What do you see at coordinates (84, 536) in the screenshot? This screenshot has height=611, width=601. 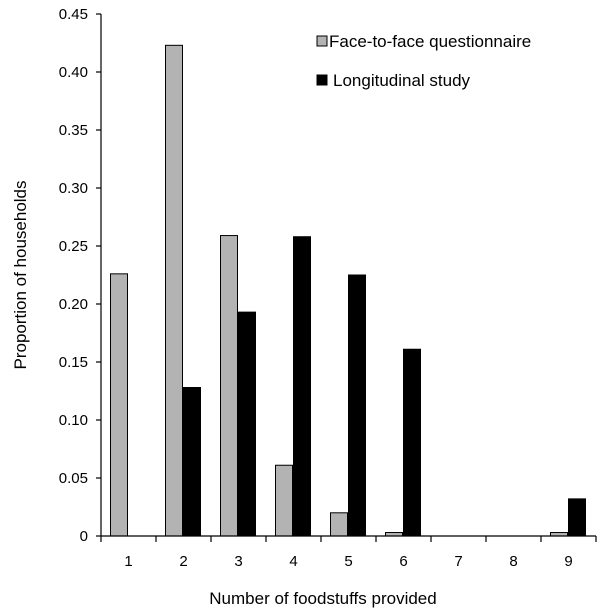 I see `y-tick-label: 0` at bounding box center [84, 536].